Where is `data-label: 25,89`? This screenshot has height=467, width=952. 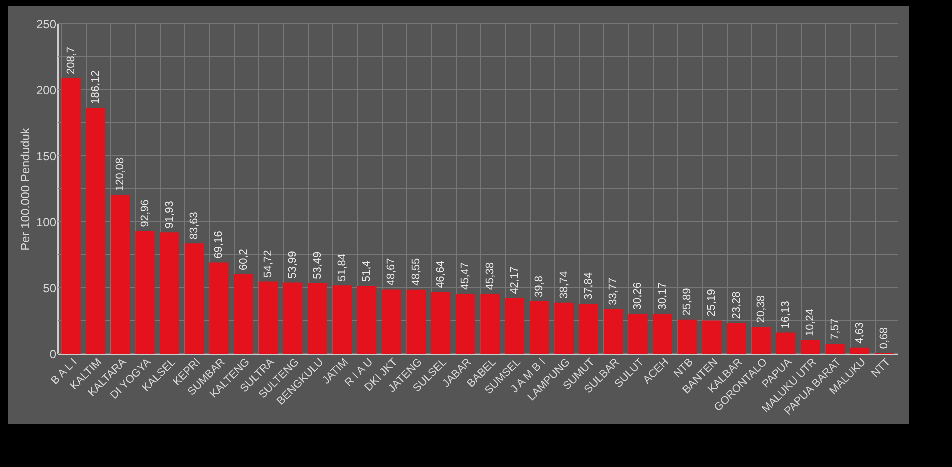 data-label: 25,89 is located at coordinates (688, 302).